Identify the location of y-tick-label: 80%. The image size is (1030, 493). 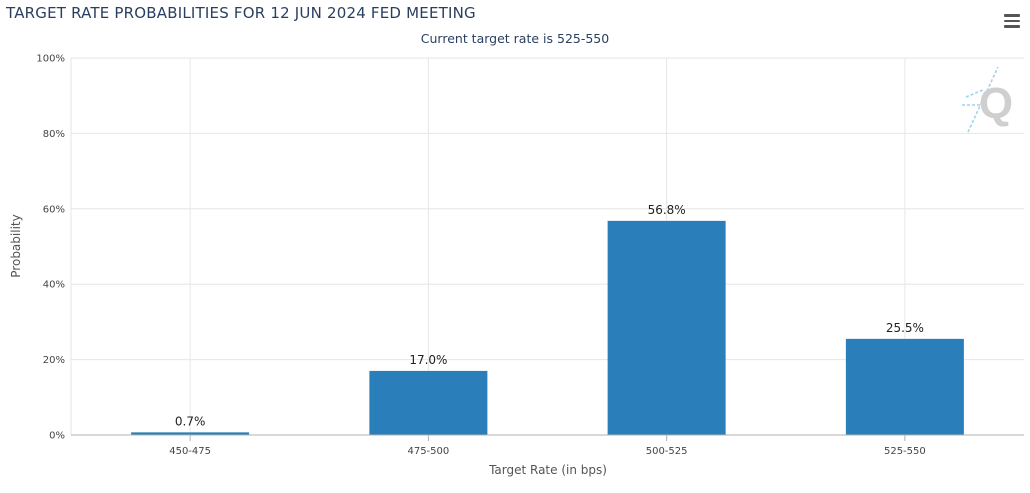
(54, 134).